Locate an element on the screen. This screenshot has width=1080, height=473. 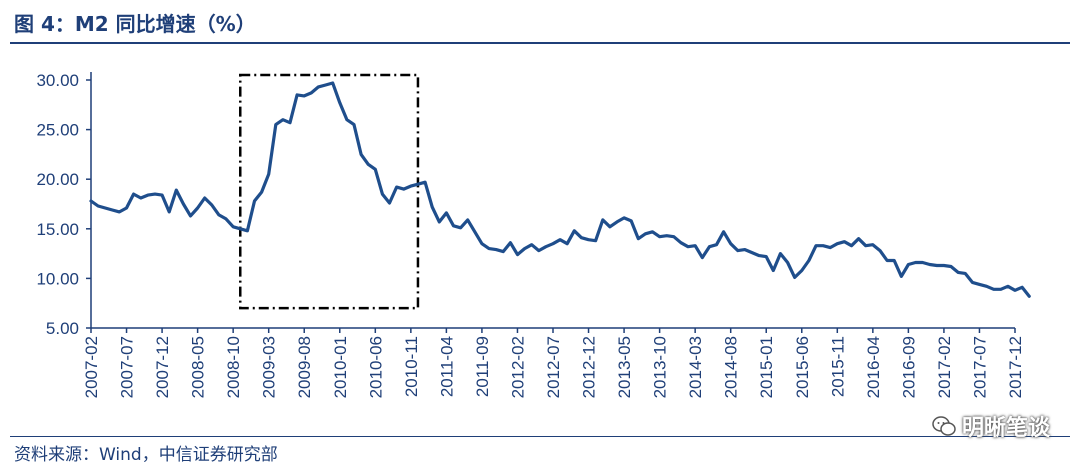
x-tick-label: 2009-03 is located at coordinates (269, 367).